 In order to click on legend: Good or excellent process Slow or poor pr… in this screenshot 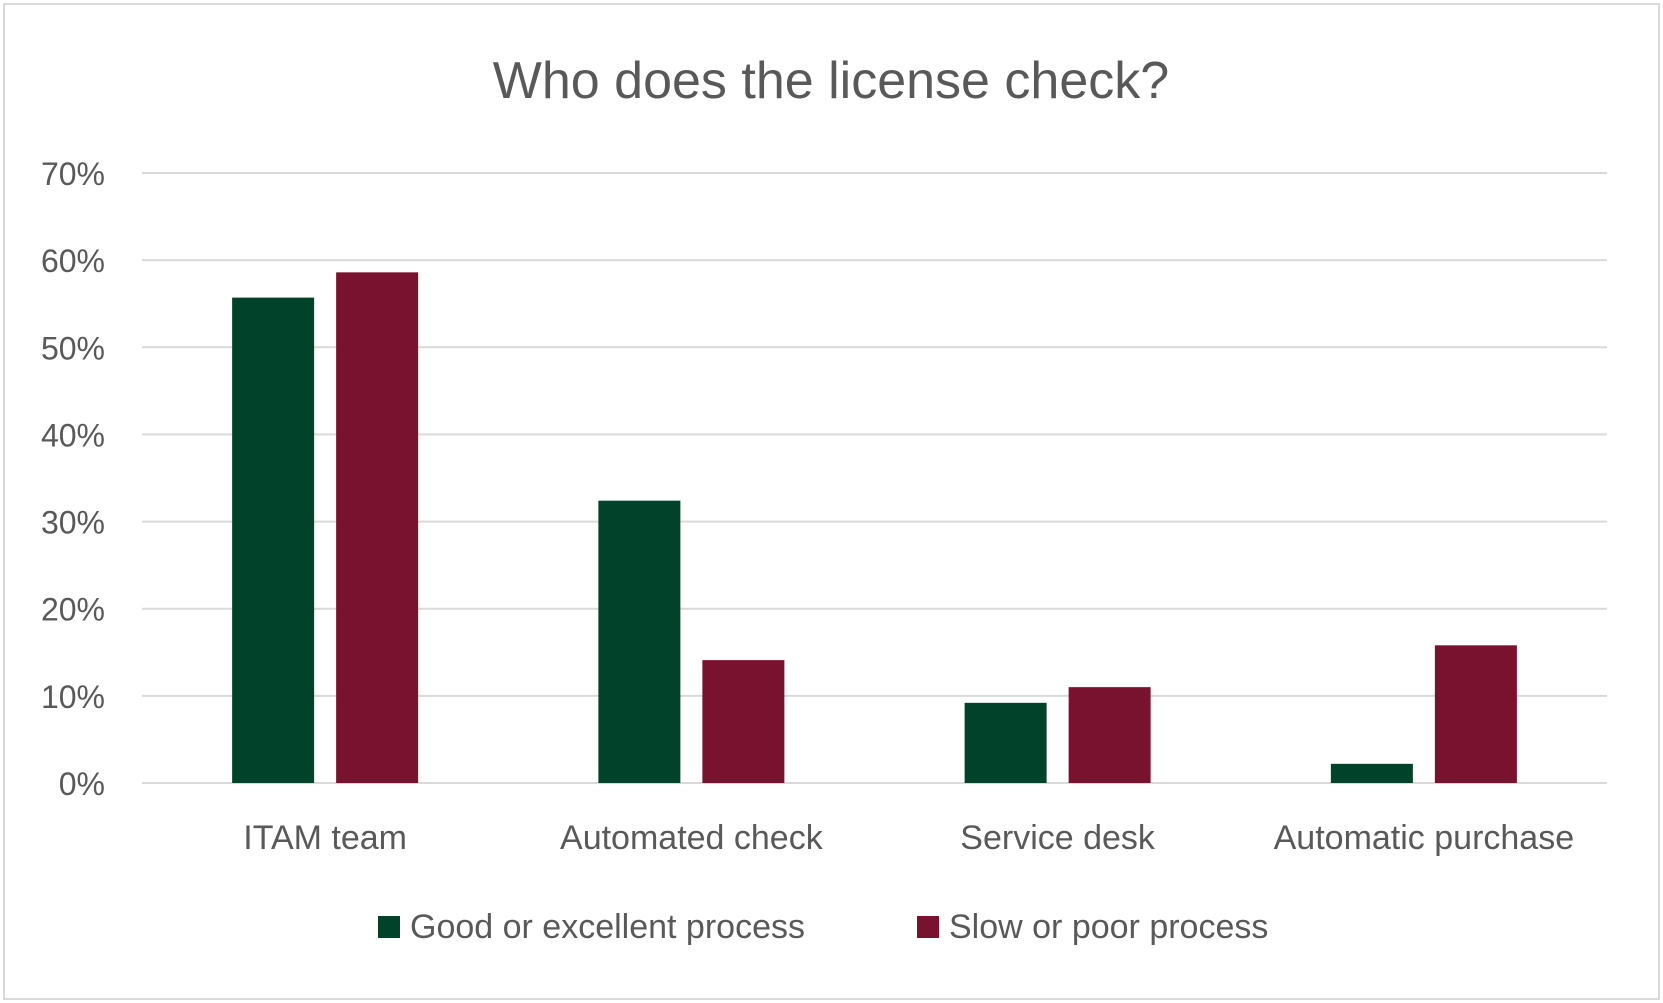, I will do `click(823, 927)`.